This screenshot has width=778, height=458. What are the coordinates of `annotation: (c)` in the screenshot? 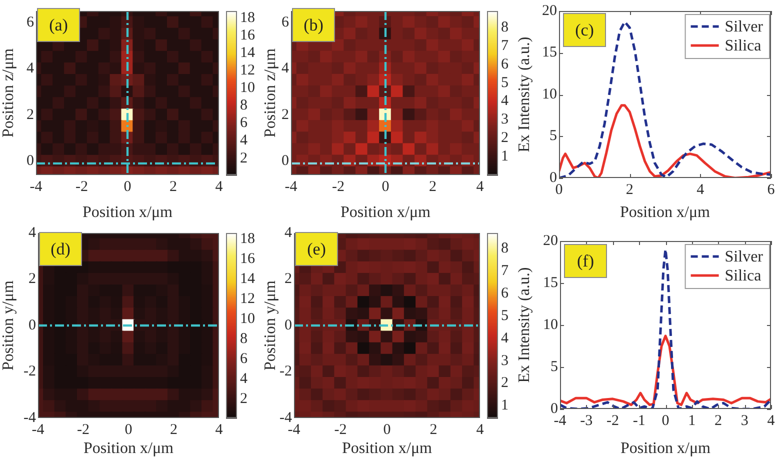 It's located at (584, 30).